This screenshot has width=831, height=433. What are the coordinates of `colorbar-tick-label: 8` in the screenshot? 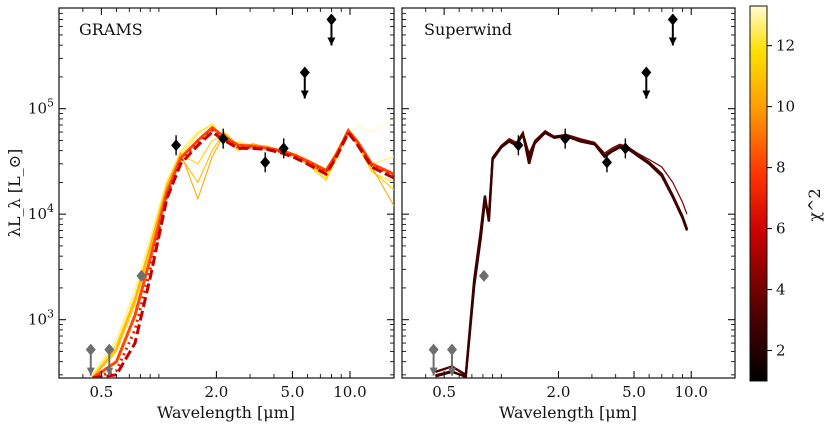 It's located at (781, 168).